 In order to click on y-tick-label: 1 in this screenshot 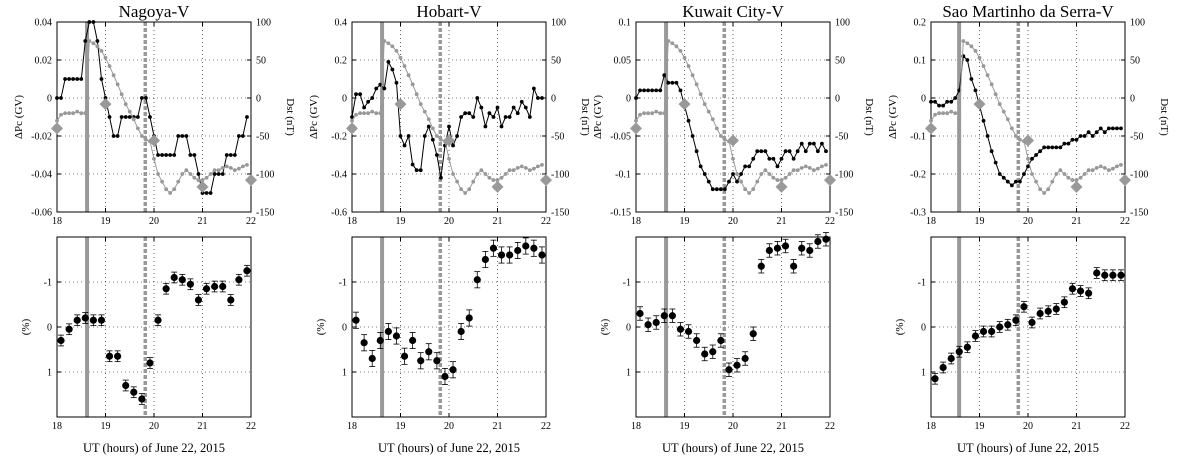, I will do `click(628, 373)`.